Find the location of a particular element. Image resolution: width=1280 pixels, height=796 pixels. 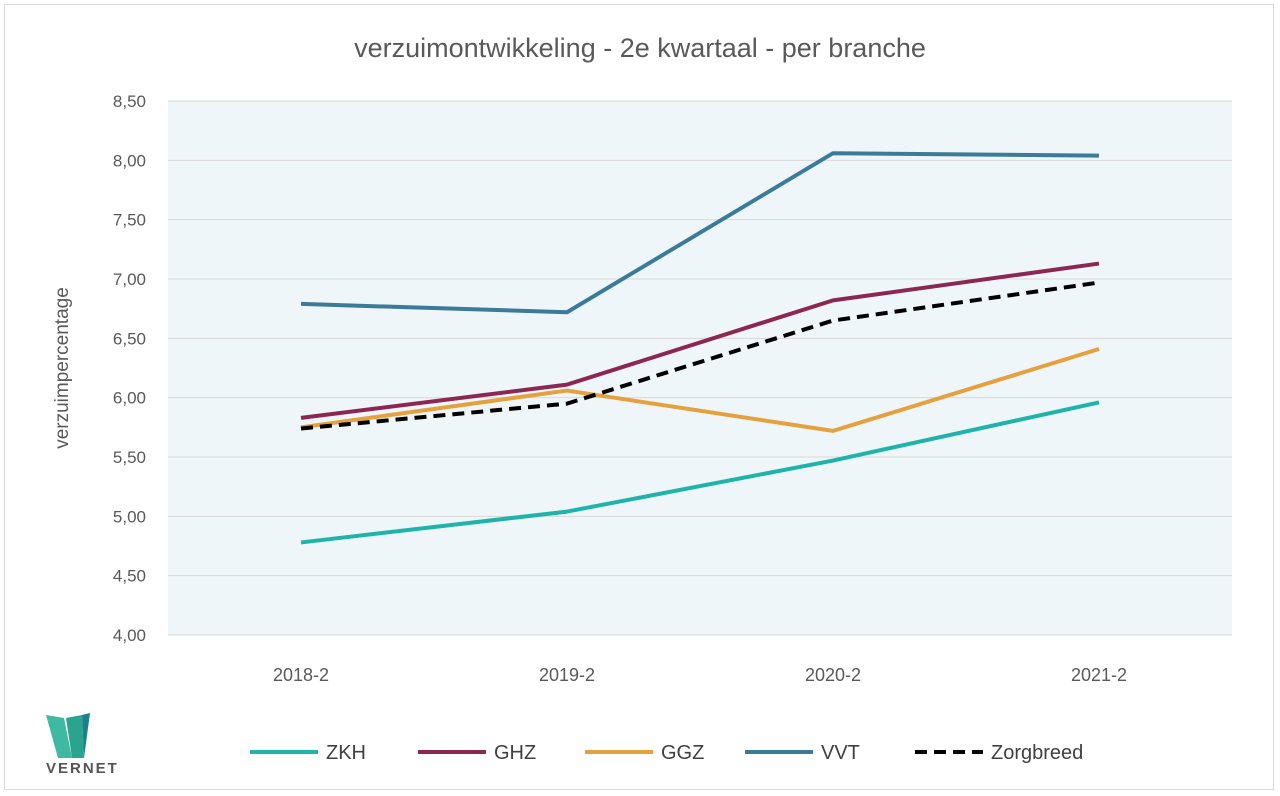

y-tick-label: 4,00 is located at coordinates (129, 635).